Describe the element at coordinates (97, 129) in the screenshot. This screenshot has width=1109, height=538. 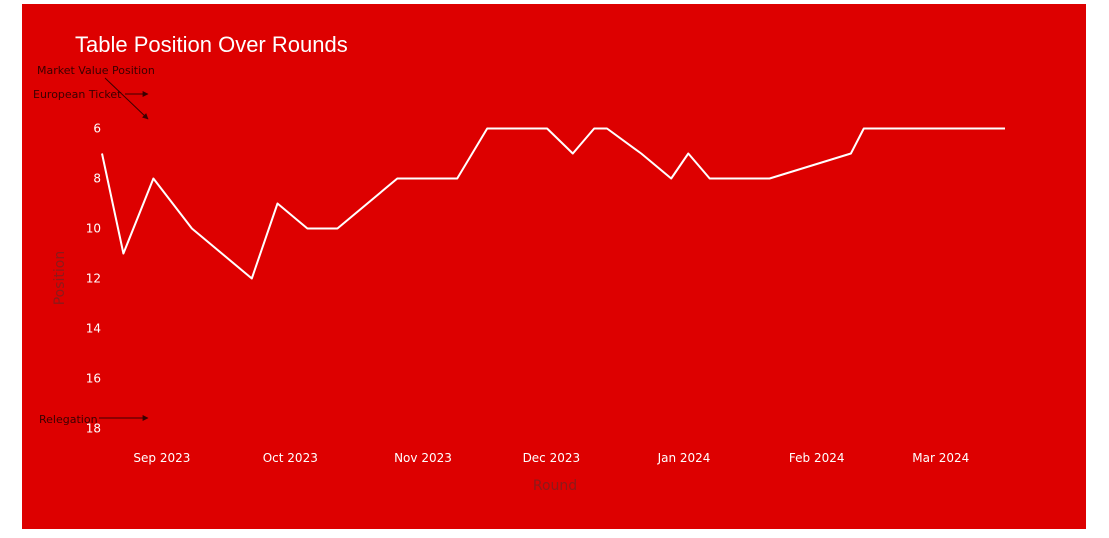
I see `y-tick-label: 6` at that location.